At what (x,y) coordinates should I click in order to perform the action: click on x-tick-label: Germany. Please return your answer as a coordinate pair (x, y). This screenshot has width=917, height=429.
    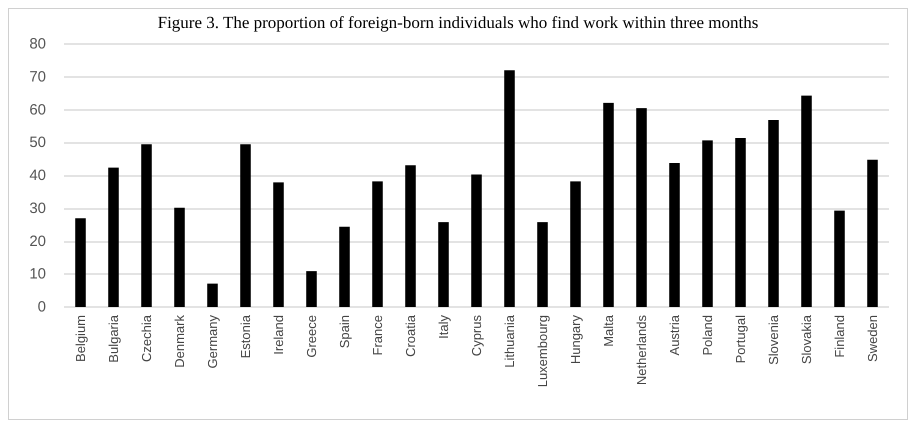
    Looking at the image, I should click on (212, 341).